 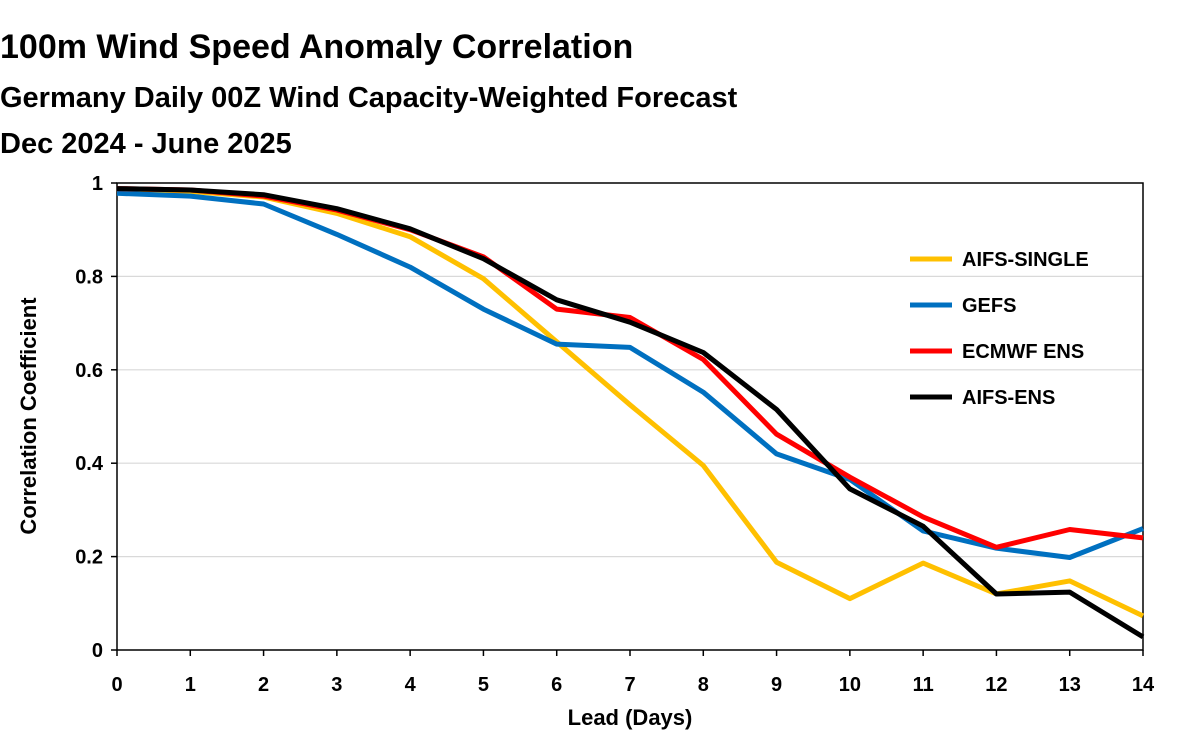 What do you see at coordinates (556, 685) in the screenshot?
I see `x-tick-label: 6` at bounding box center [556, 685].